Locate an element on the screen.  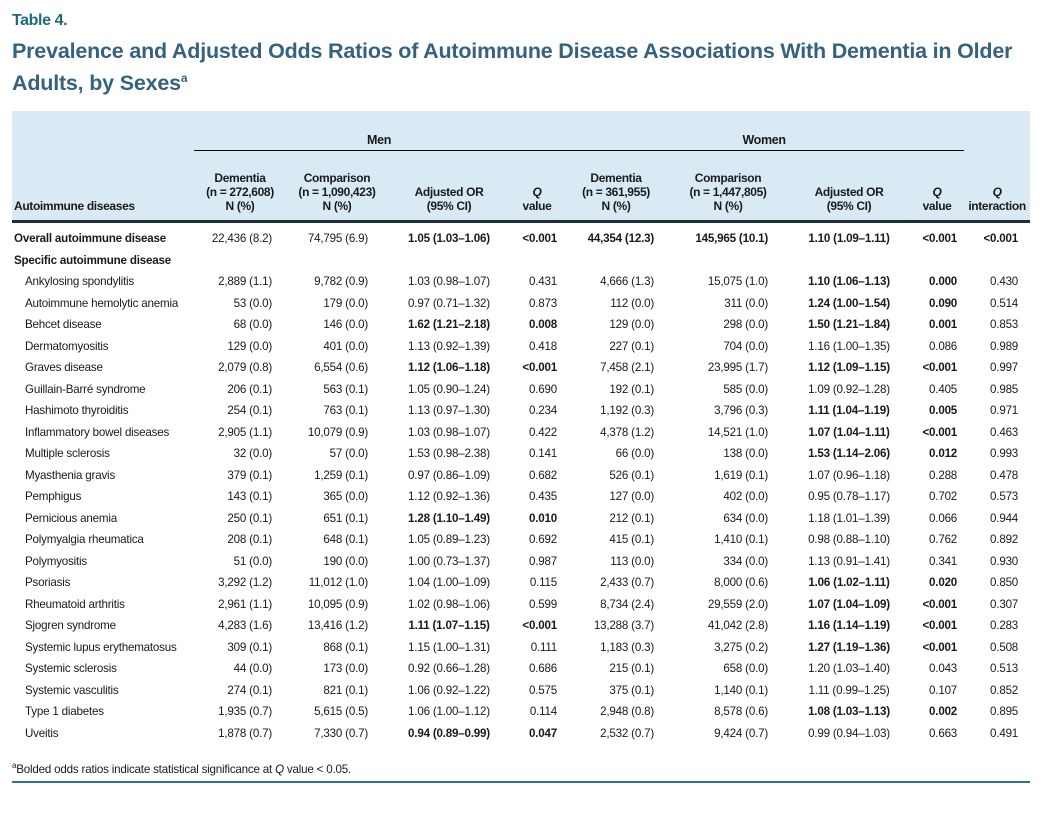
data-cell: 2,905 (1.1) is located at coordinates (245, 432).